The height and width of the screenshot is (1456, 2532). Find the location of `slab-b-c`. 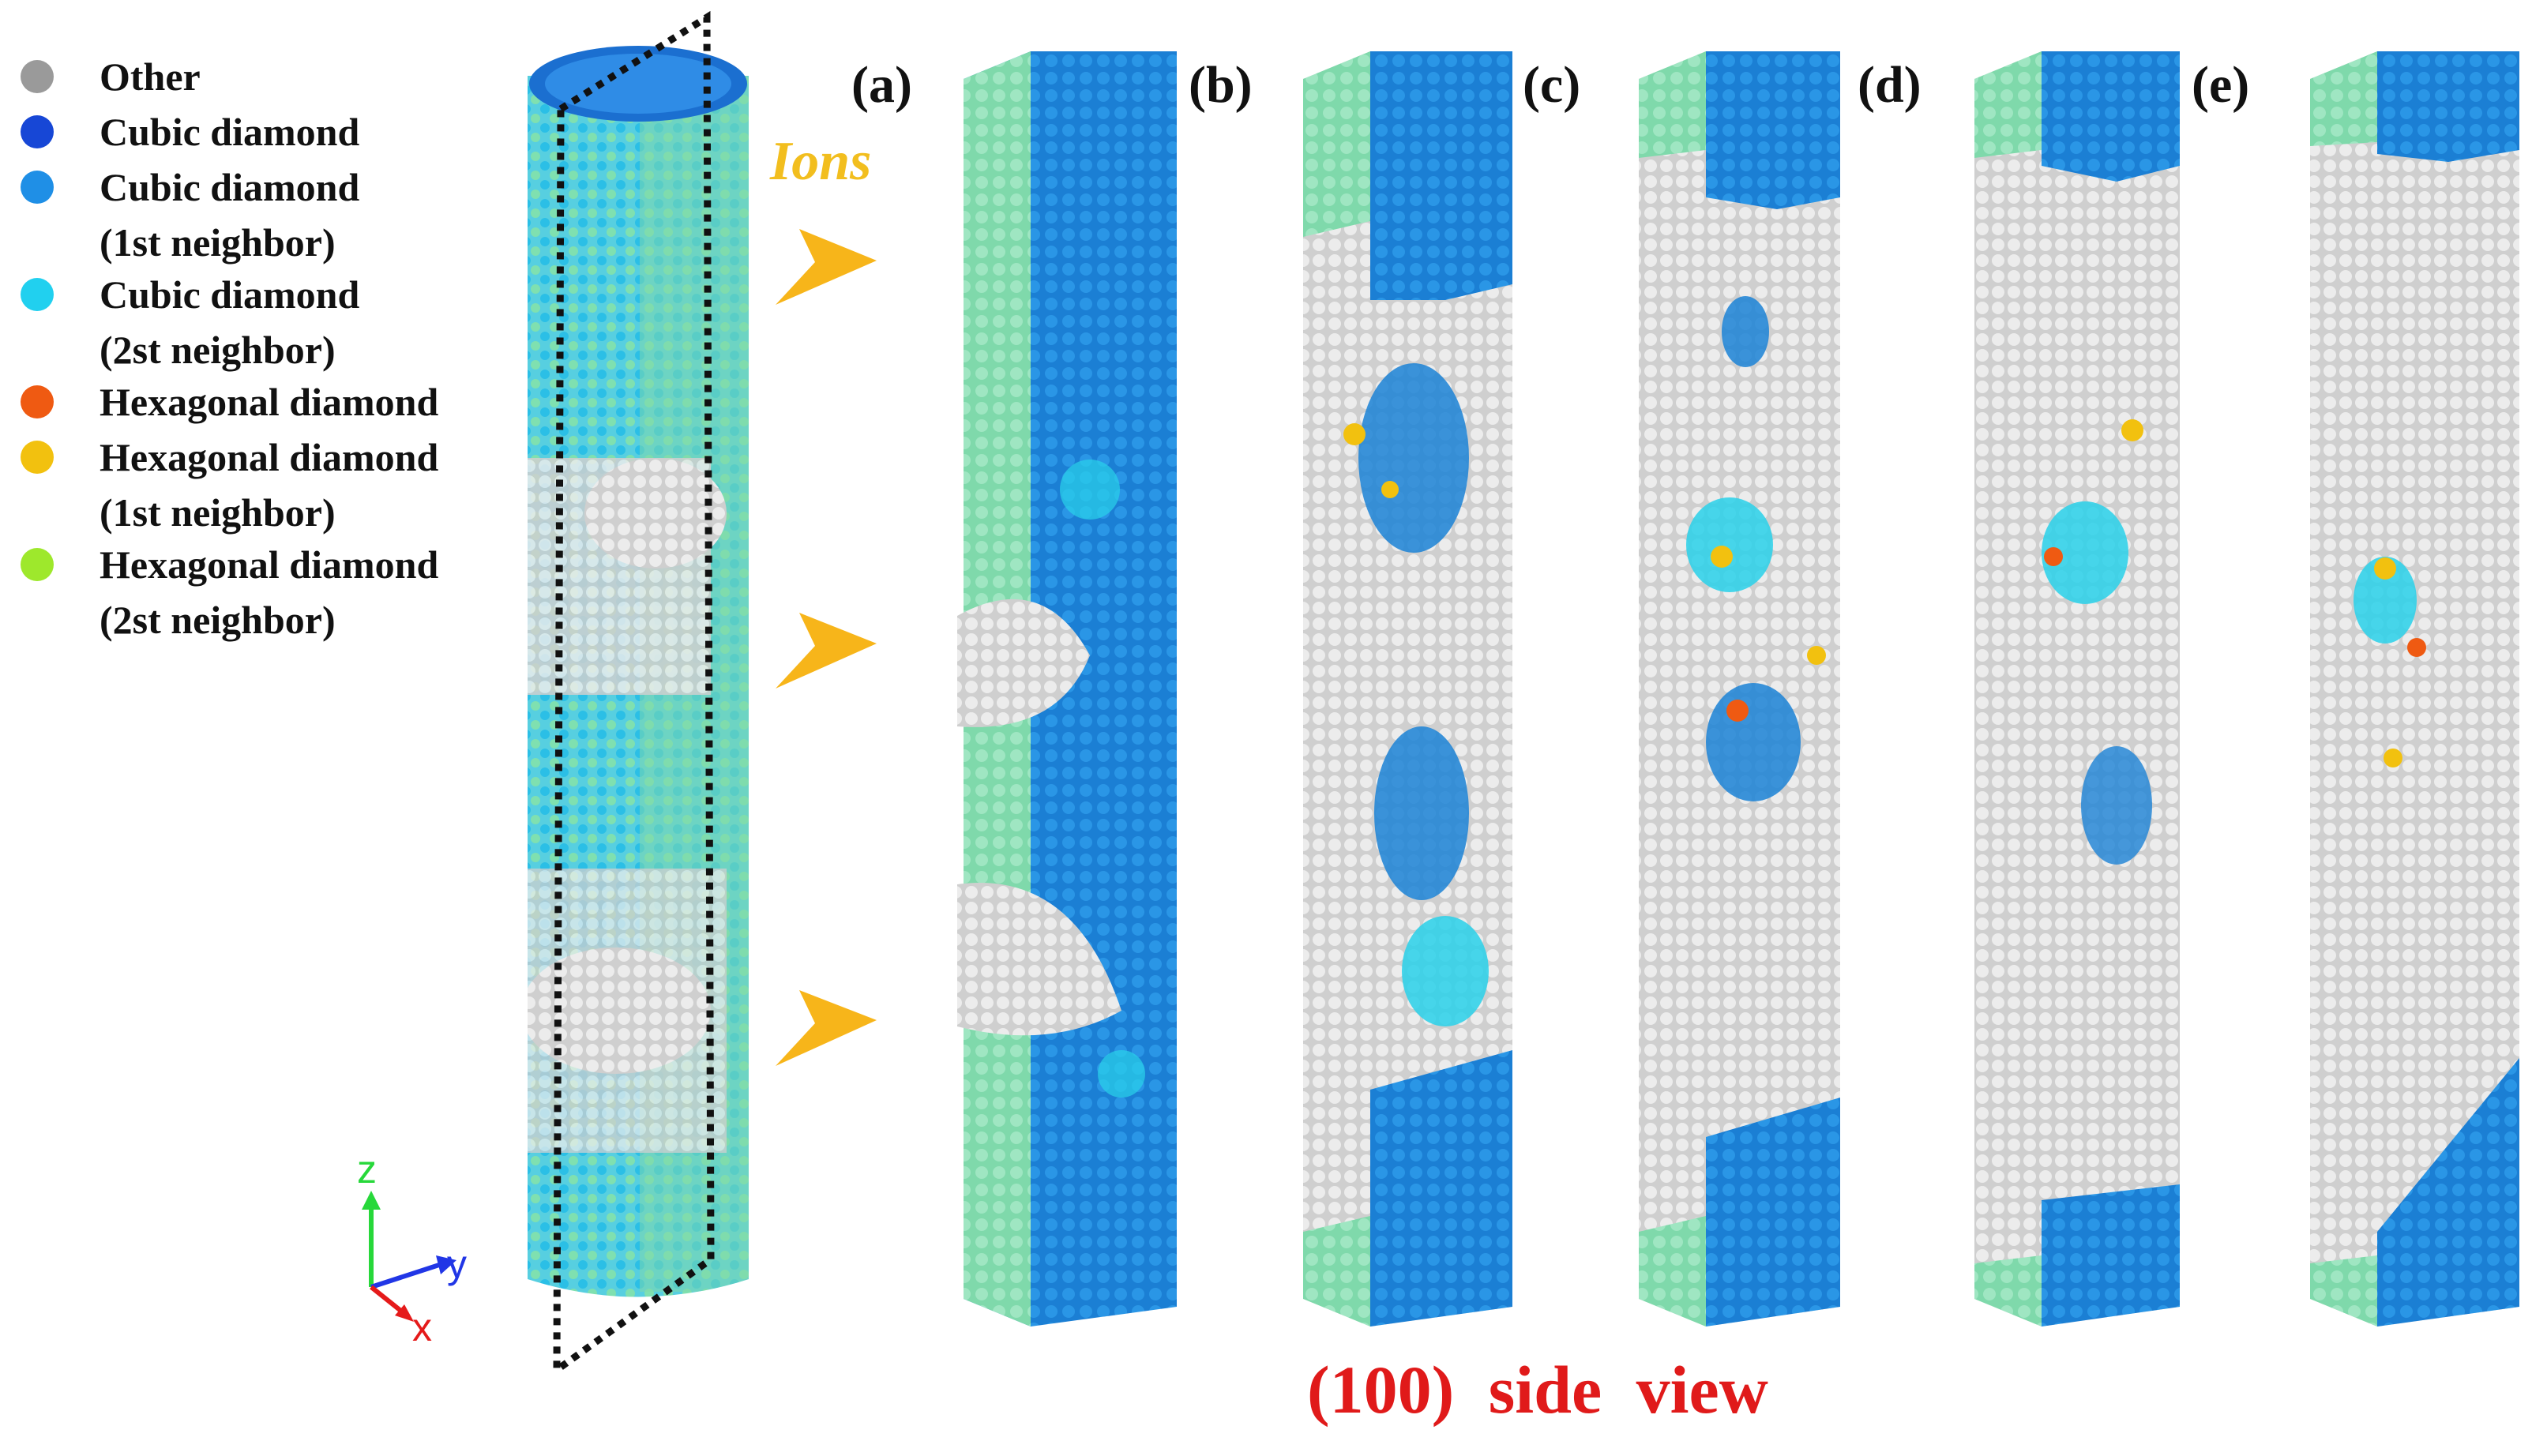

slab-b-c is located at coordinates (1407, 689).